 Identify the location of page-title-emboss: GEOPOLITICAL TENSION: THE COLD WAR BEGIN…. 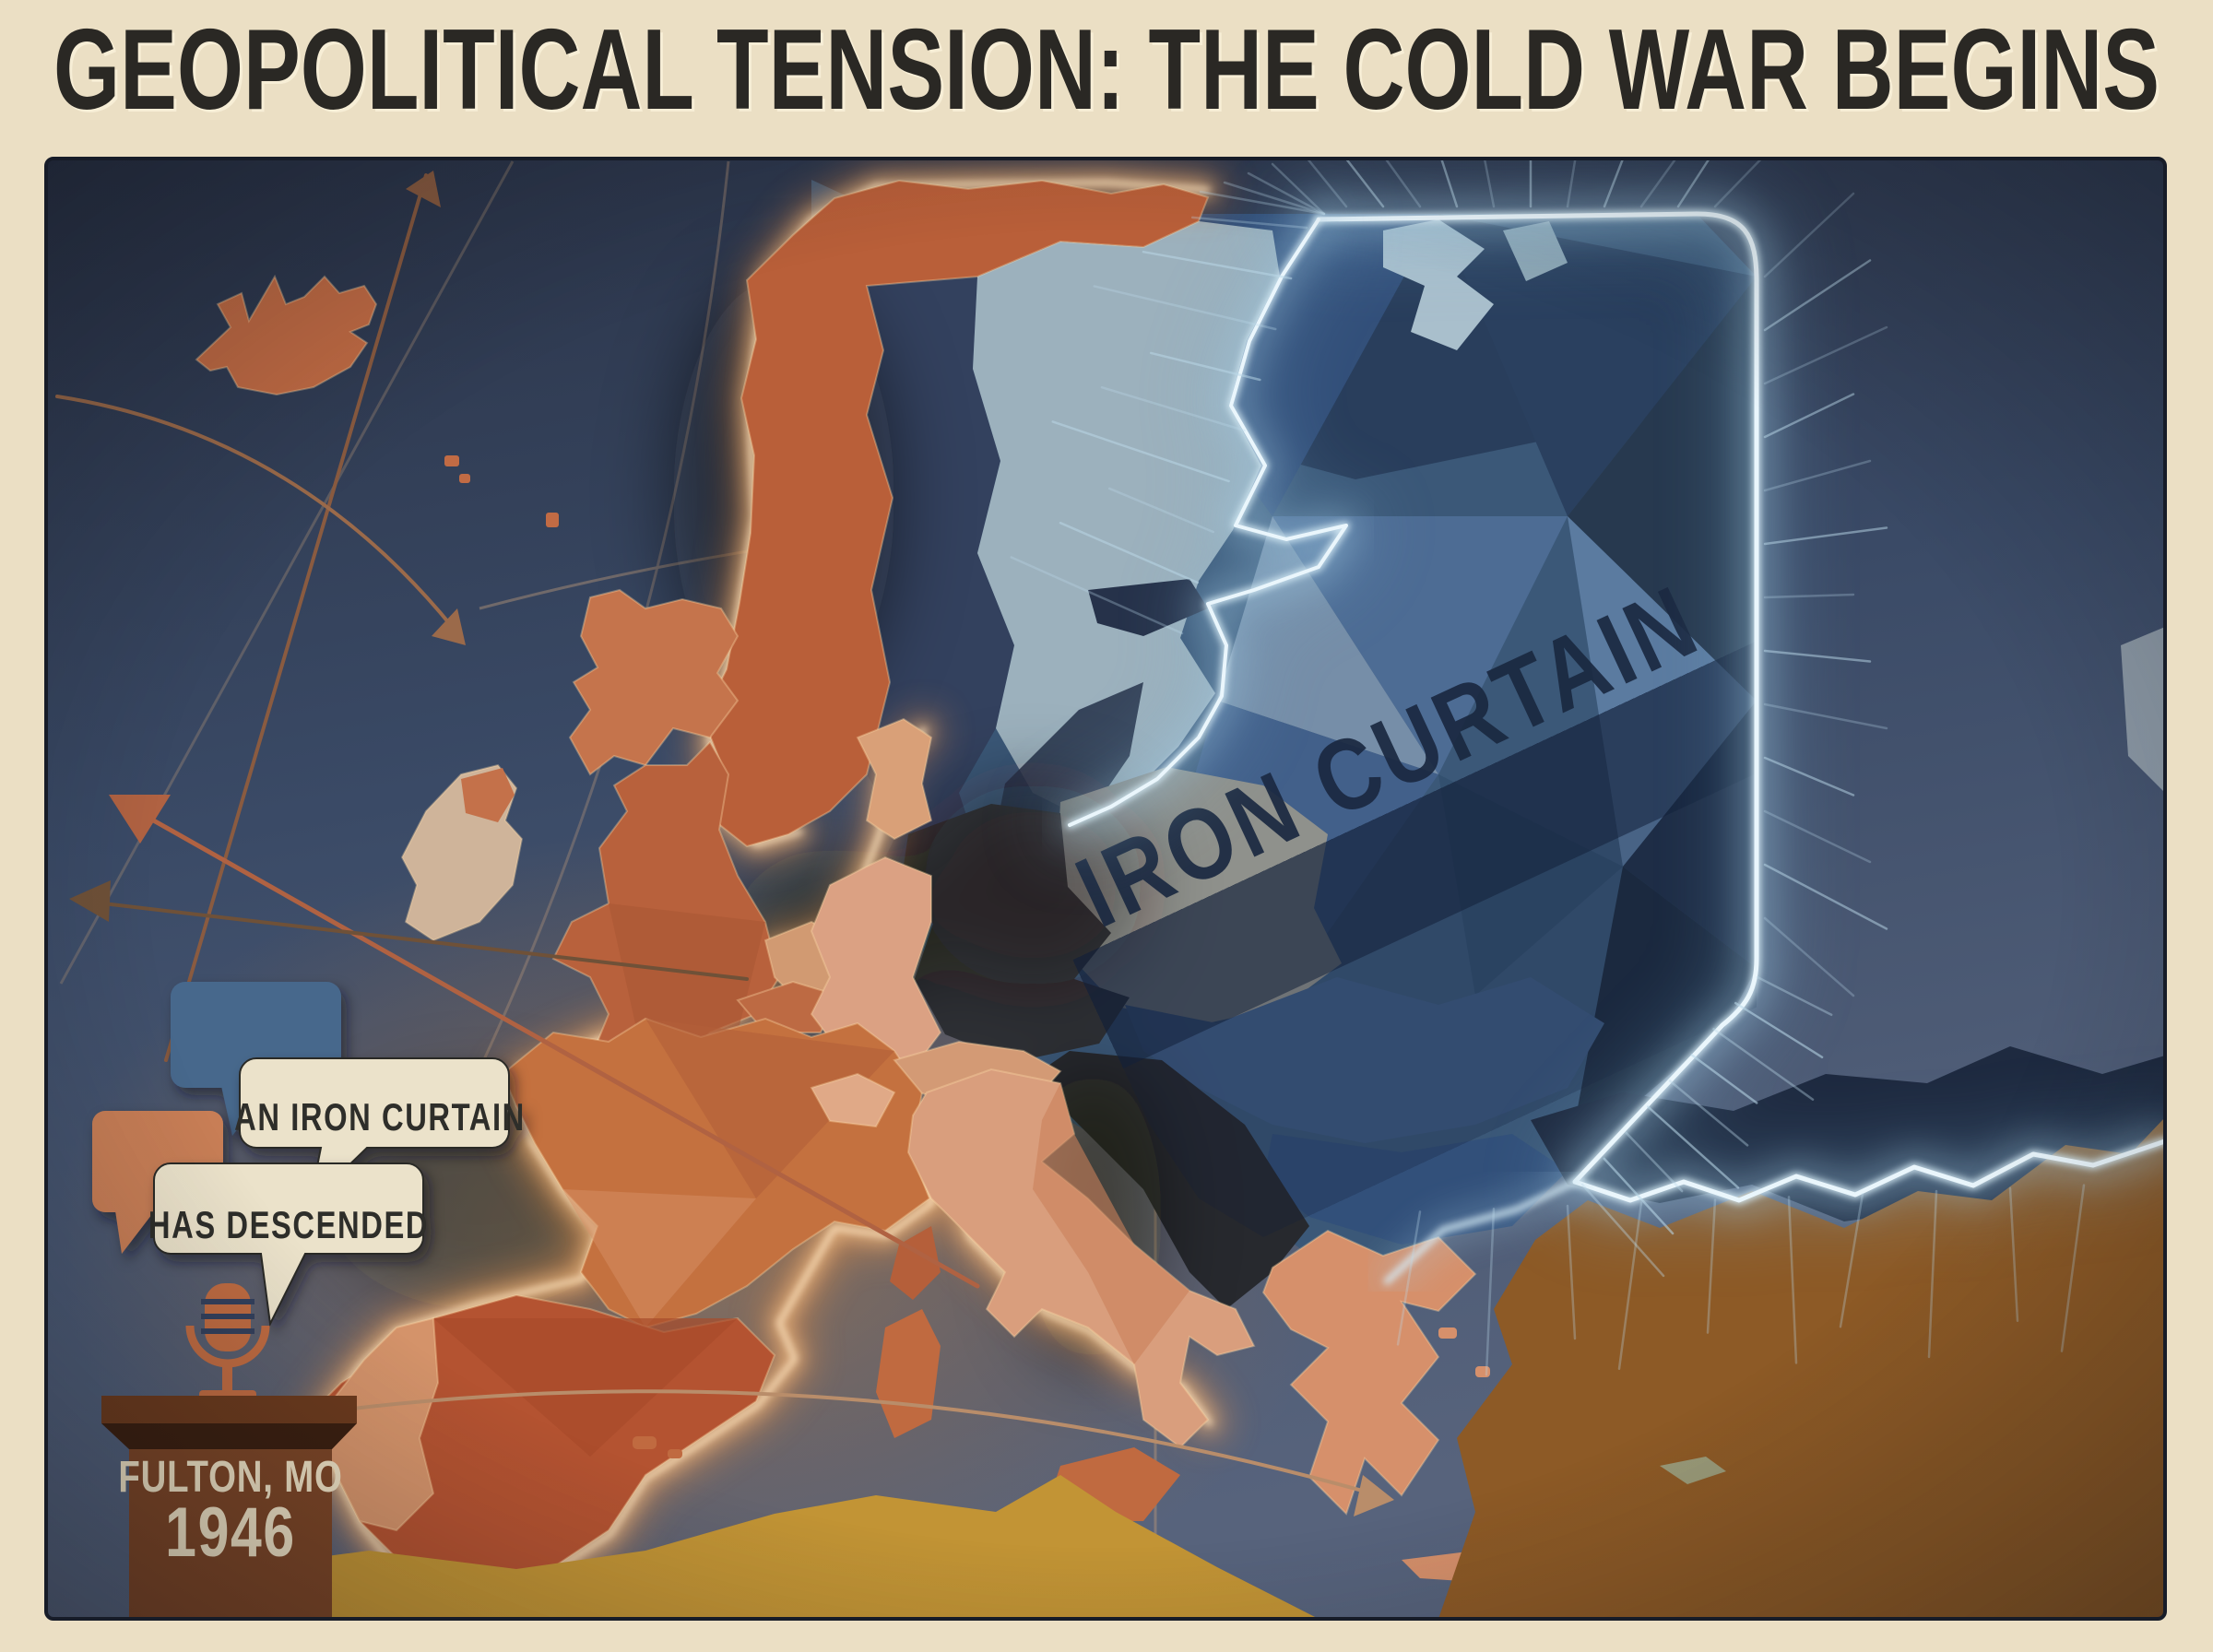
(1109, 71).